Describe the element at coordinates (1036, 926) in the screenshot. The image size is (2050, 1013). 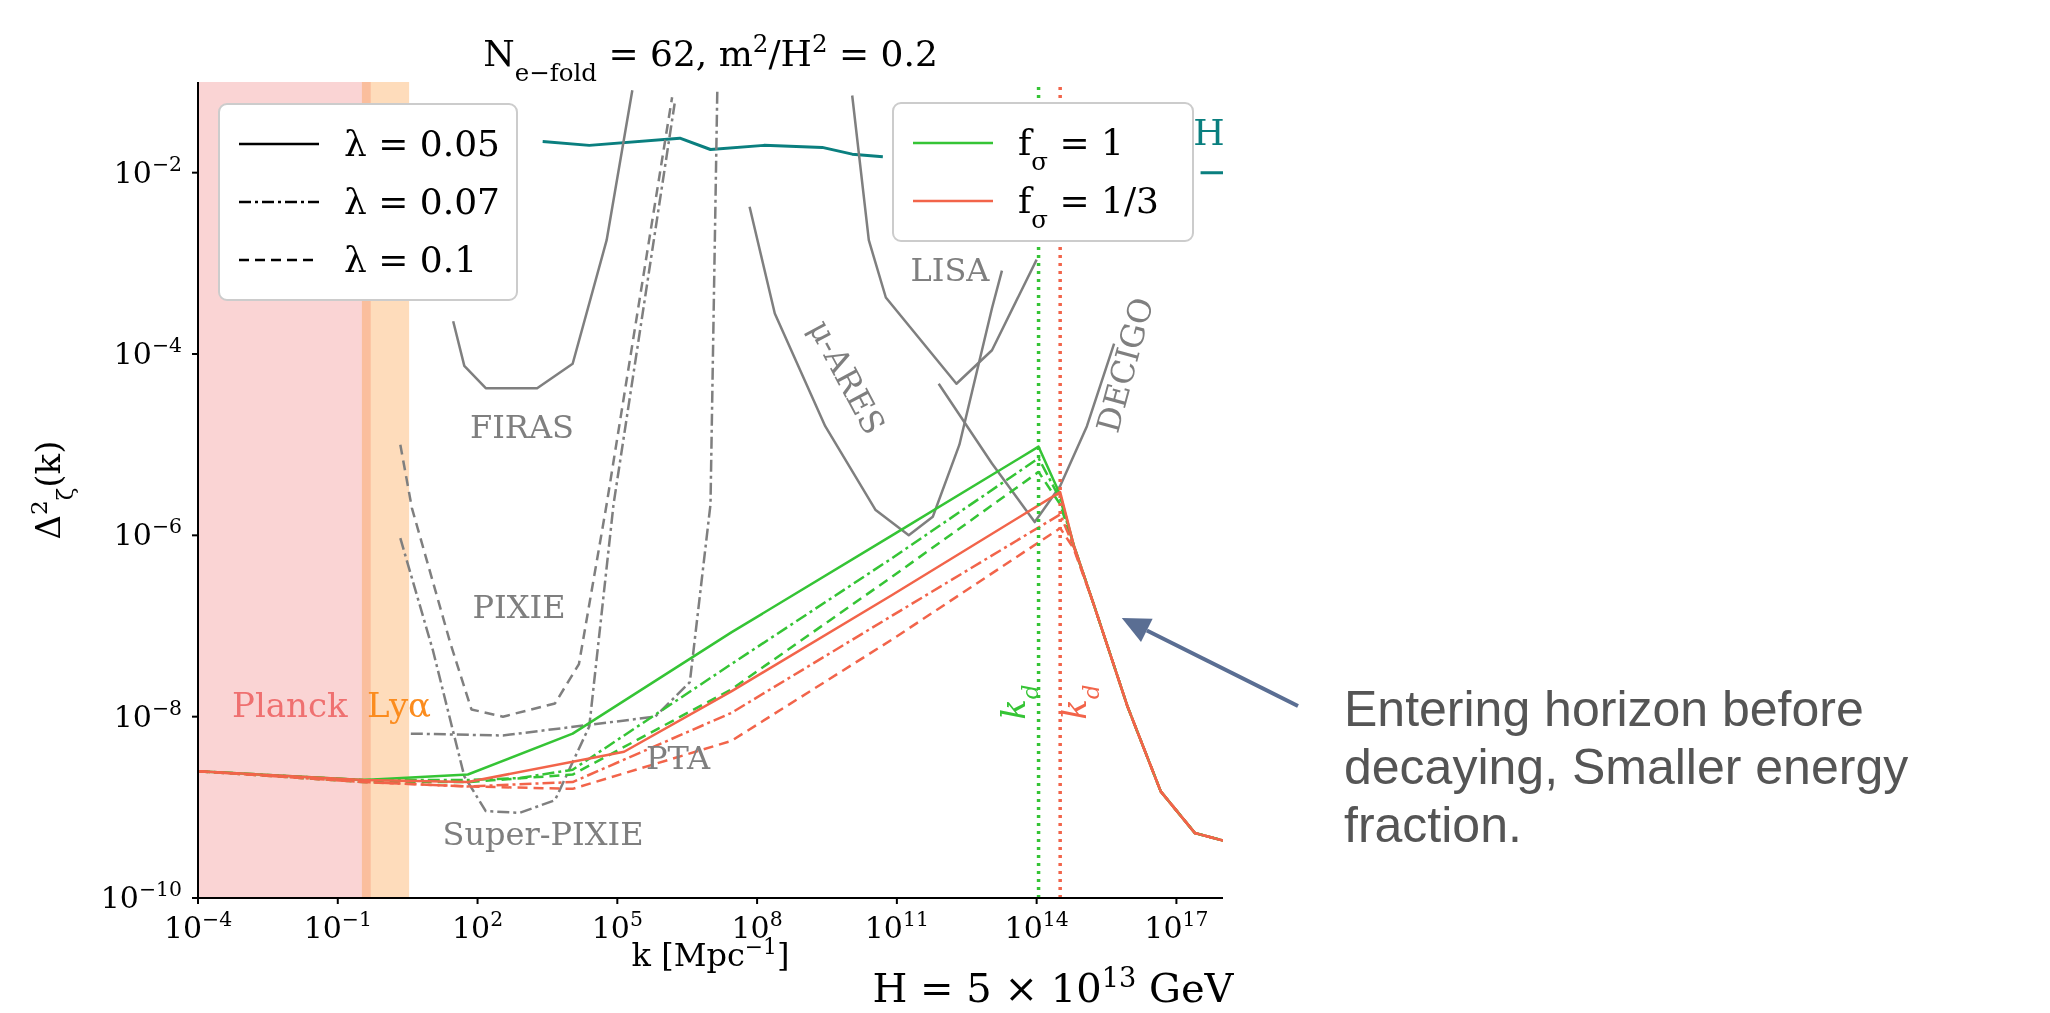
I see `x-tick-label: 10$^{14}$` at that location.